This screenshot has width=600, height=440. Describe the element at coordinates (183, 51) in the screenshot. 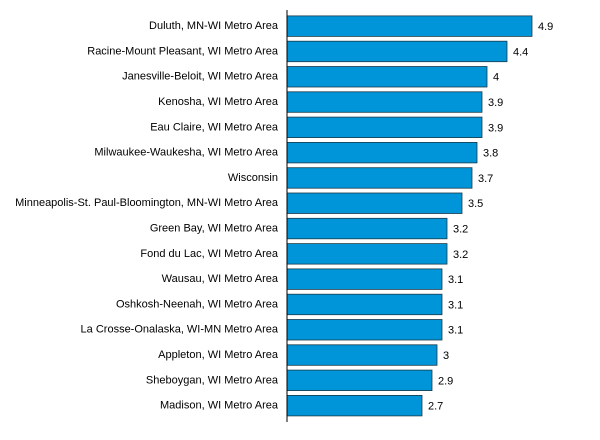

I see `category-label: Racine-Mount Pleasant, WI Metro Area` at that location.